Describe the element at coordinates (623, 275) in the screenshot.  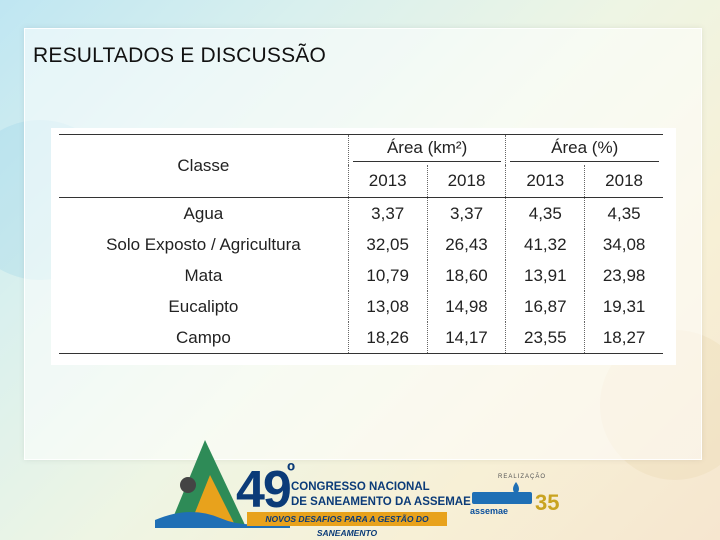
I see `cell-value: 23,98` at that location.